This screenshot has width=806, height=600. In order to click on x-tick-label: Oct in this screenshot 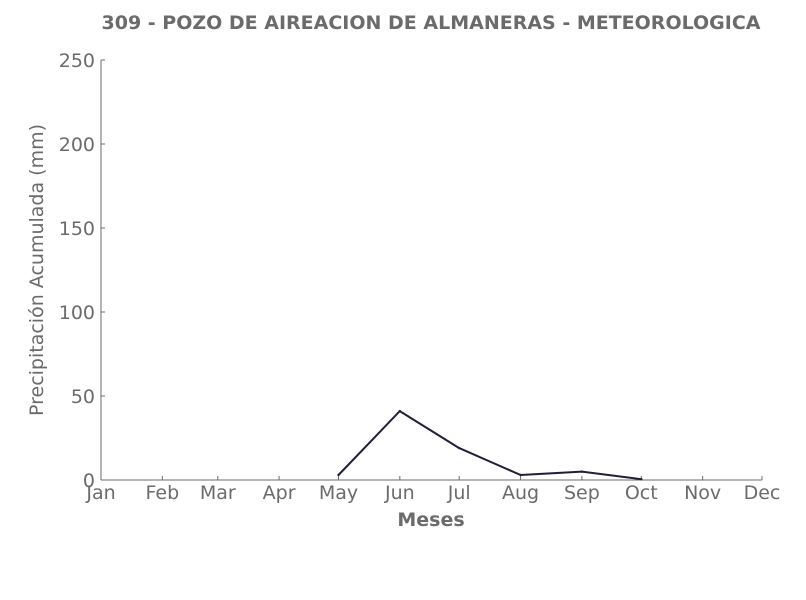, I will do `click(641, 493)`.